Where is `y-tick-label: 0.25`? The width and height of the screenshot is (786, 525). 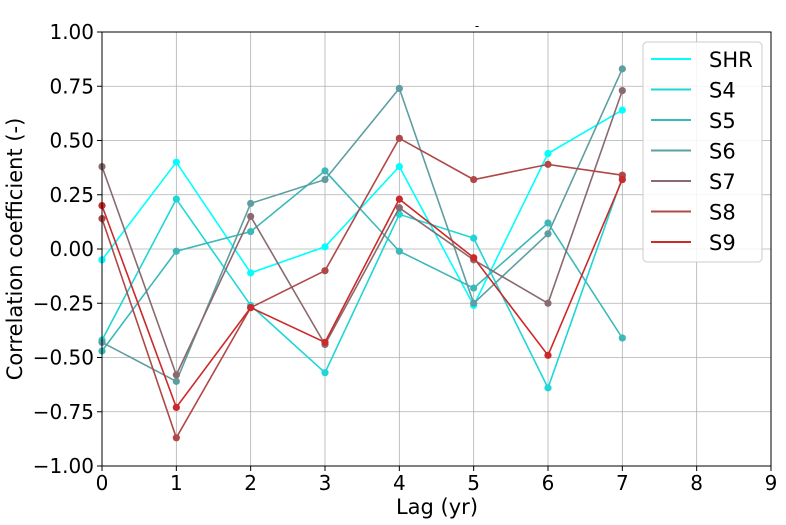 y-tick-label: 0.25 is located at coordinates (71, 195).